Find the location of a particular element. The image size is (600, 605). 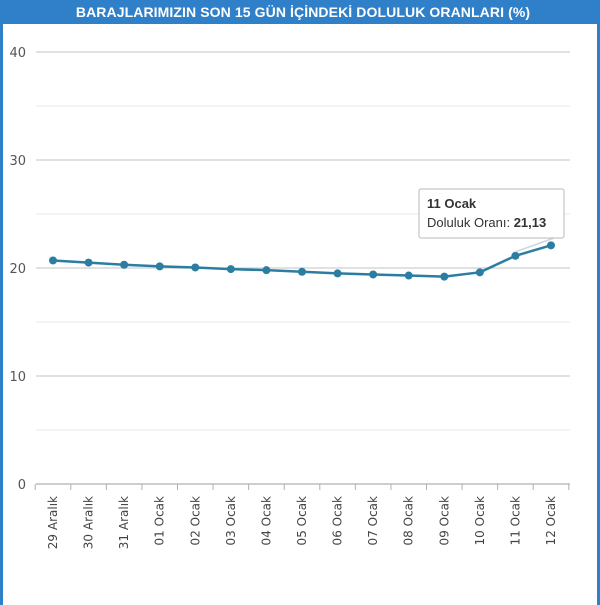

x-tick-label: 05 Ocak is located at coordinates (302, 520).